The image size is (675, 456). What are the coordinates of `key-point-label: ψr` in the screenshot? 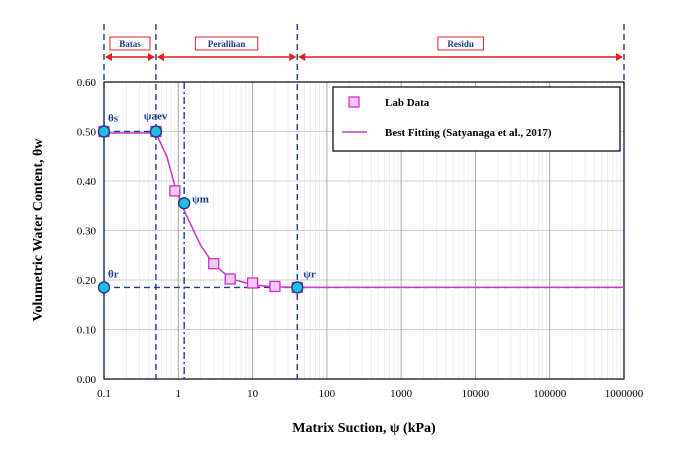 It's located at (309, 274).